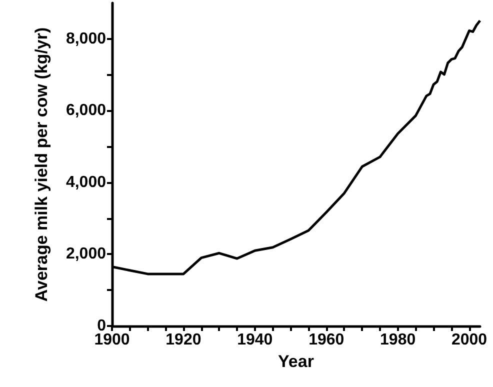 The width and height of the screenshot is (493, 387). I want to click on y-tick-label: 0, so click(101, 326).